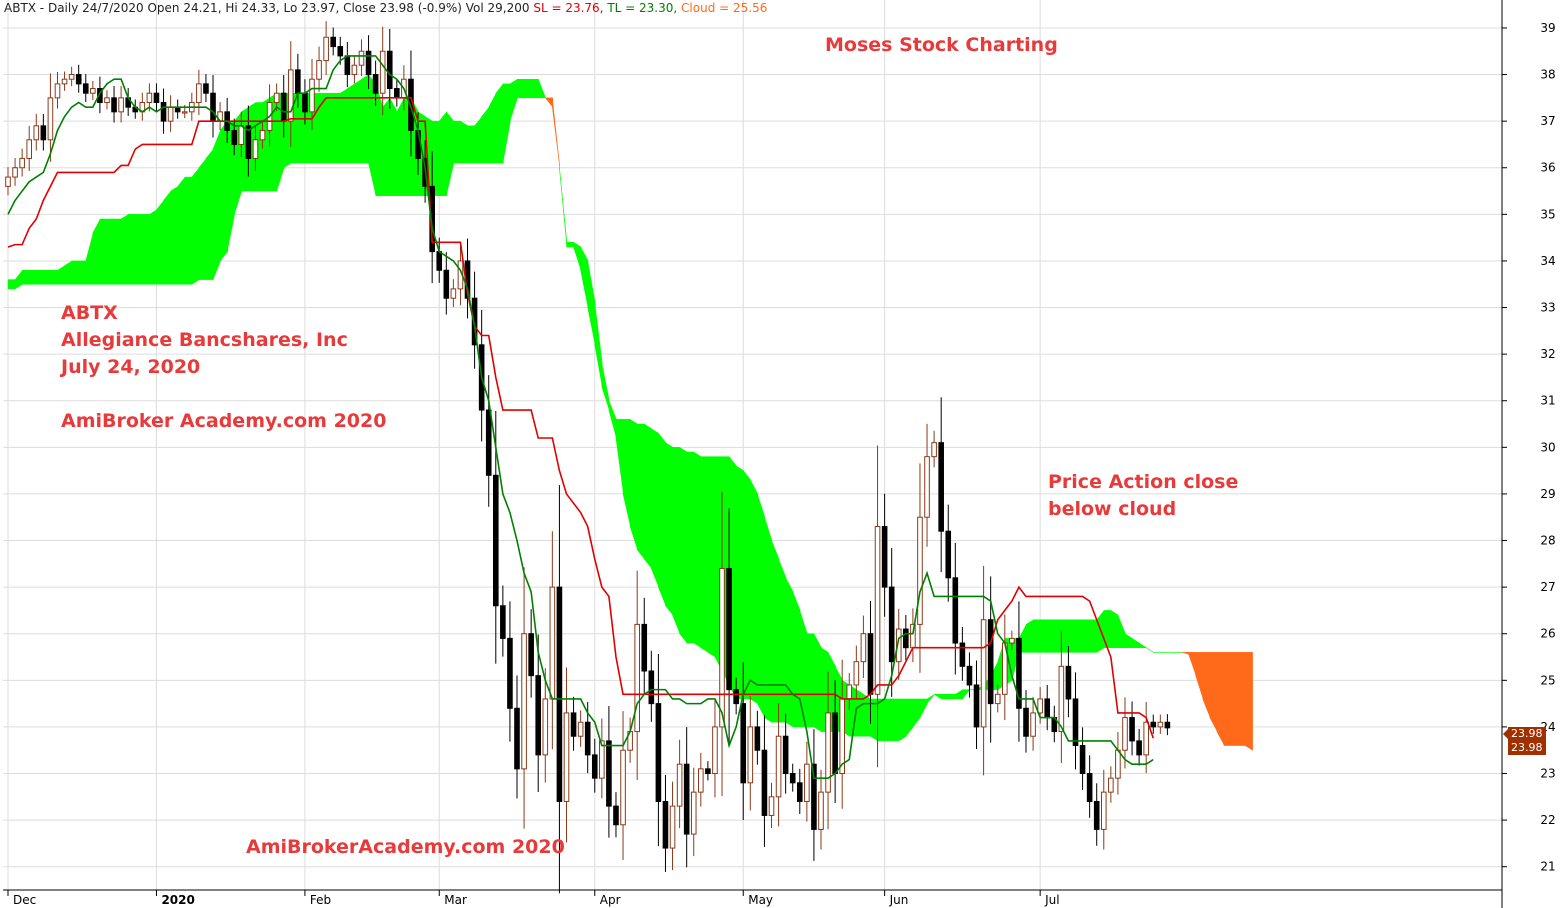  I want to click on y-tick-label: 34, so click(1547, 261).